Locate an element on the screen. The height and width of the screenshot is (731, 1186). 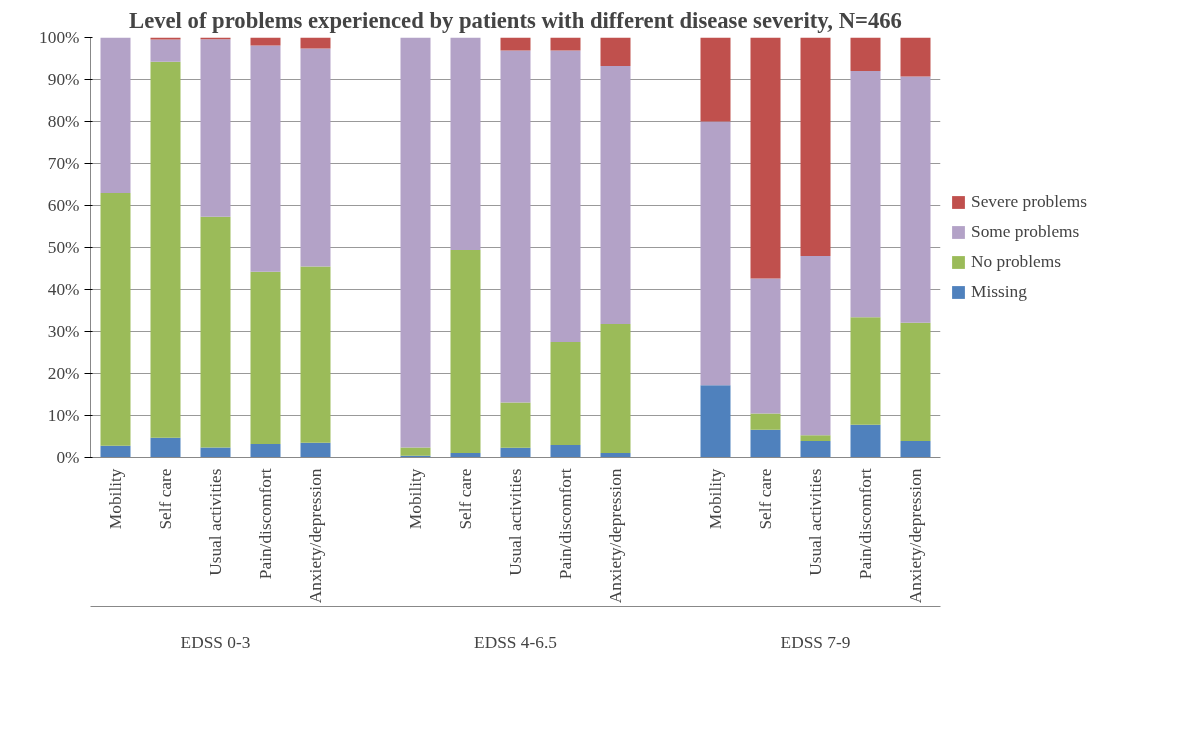
legend-label: Some problems is located at coordinates (1025, 232).